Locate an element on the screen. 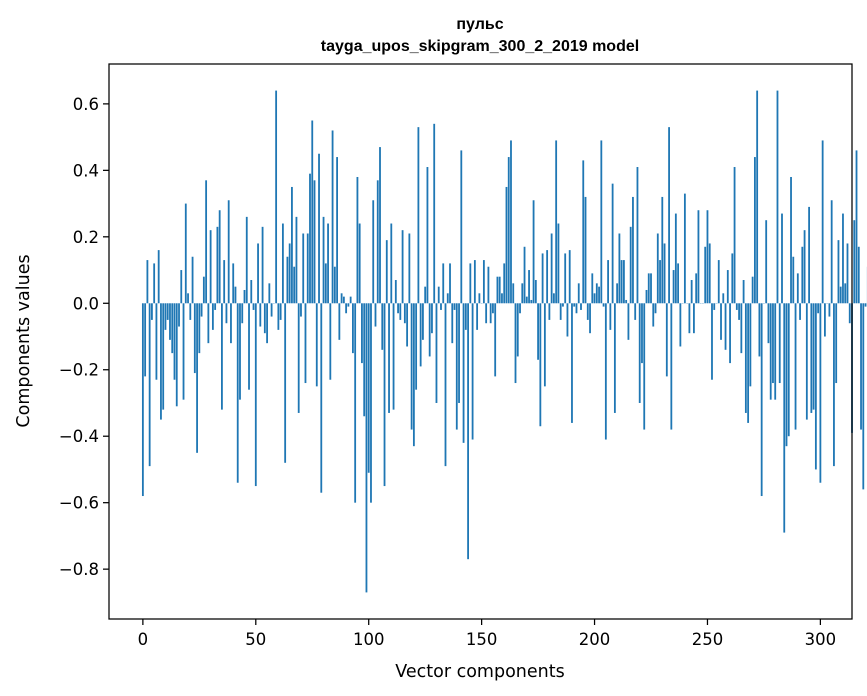  y-tick-label: −0.6 is located at coordinates (79, 503).